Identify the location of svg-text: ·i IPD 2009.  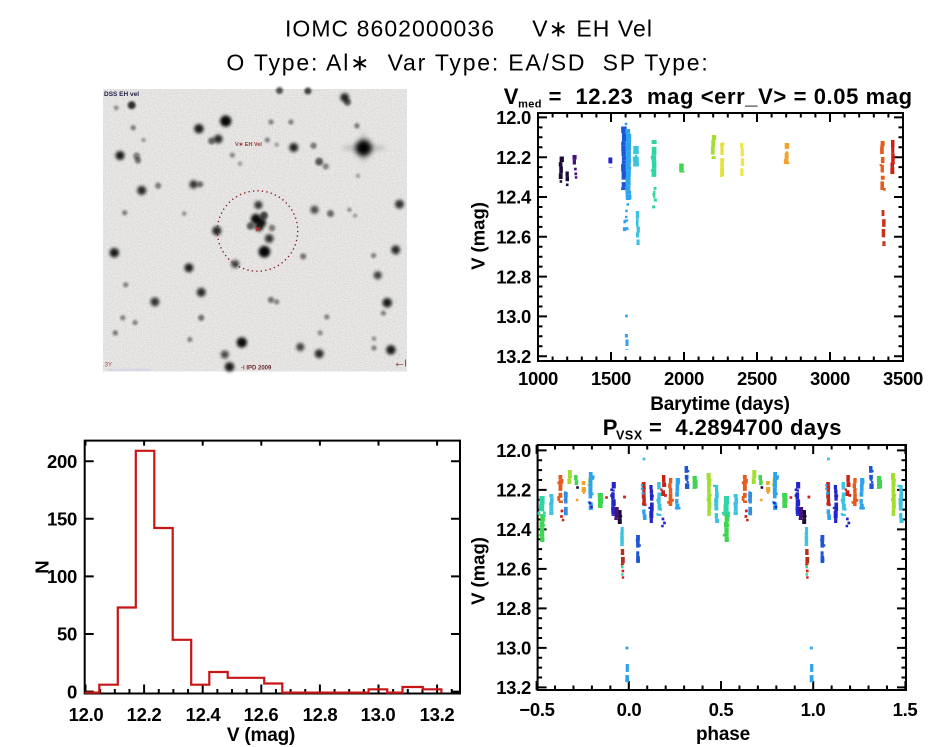
(256, 369).